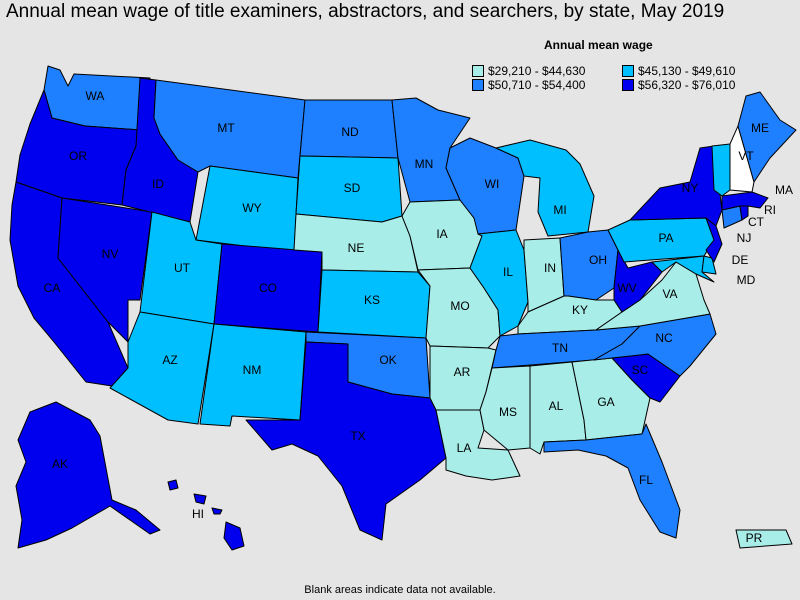 Image resolution: width=800 pixels, height=600 pixels. What do you see at coordinates (664, 338) in the screenshot?
I see `state-label-nc: NC` at bounding box center [664, 338].